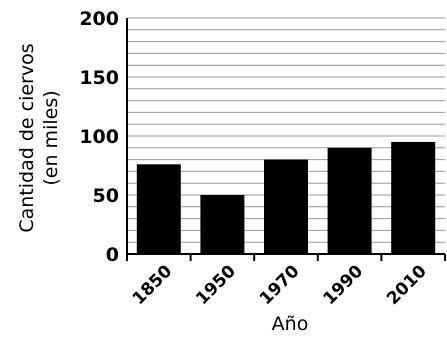 The image size is (447, 339). I want to click on x-tick-label: 1970, so click(280, 285).